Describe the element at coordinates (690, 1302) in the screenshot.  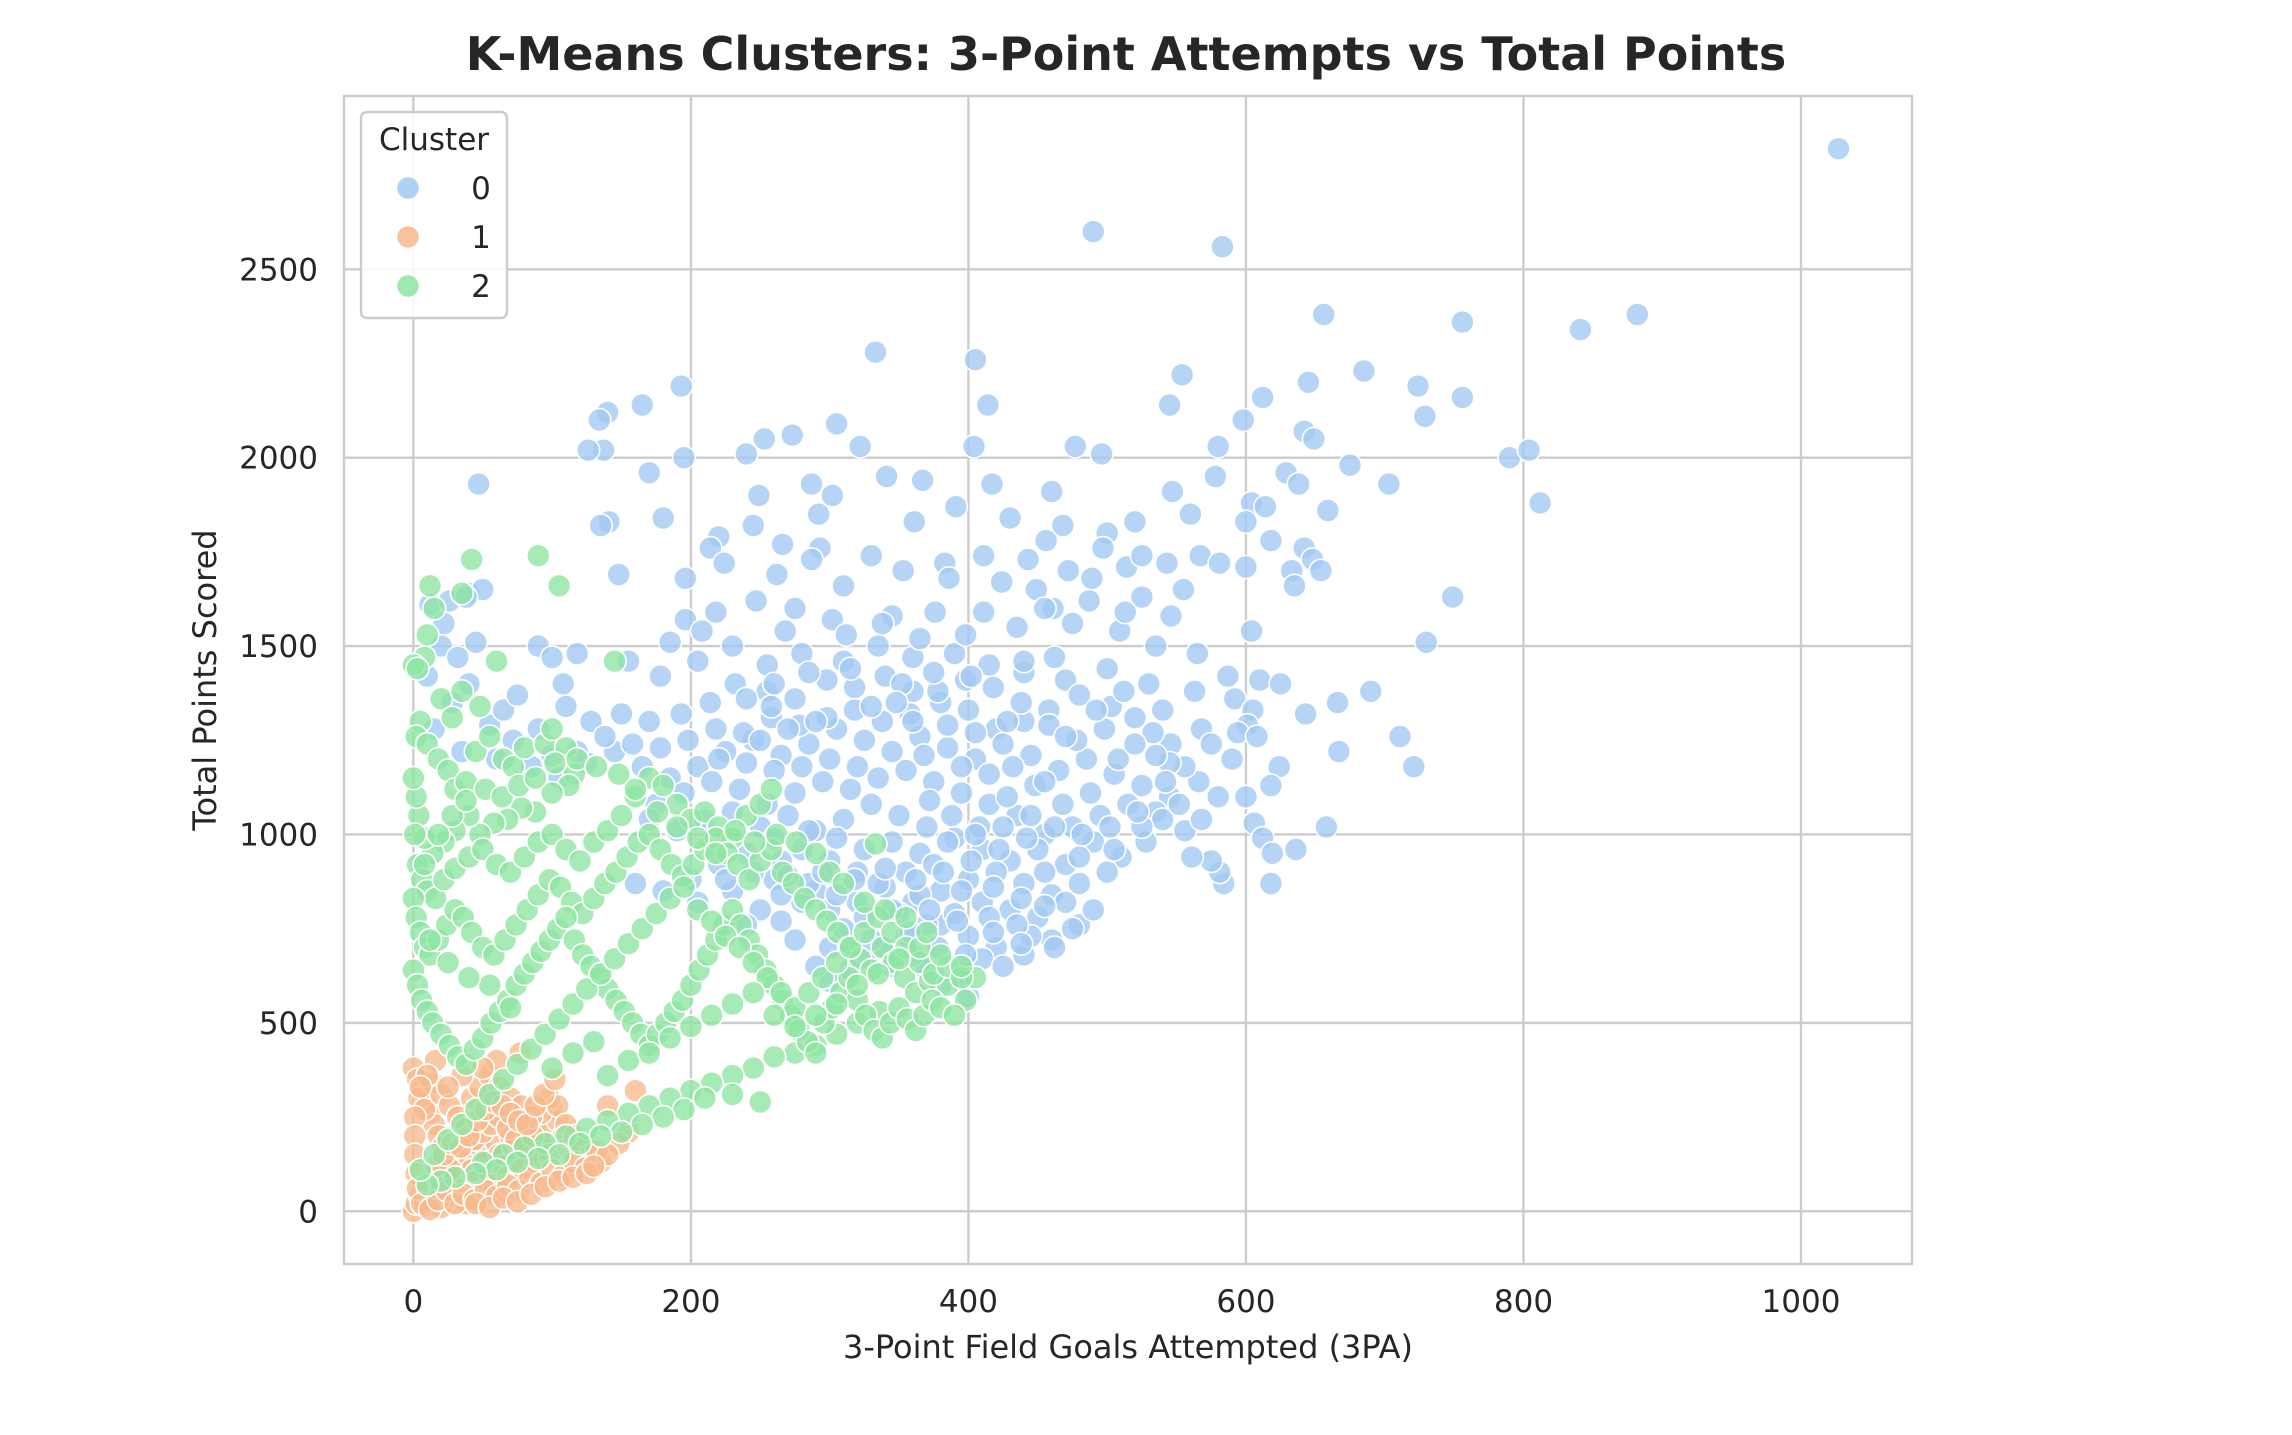
I see `x-tick-label: 200` at that location.